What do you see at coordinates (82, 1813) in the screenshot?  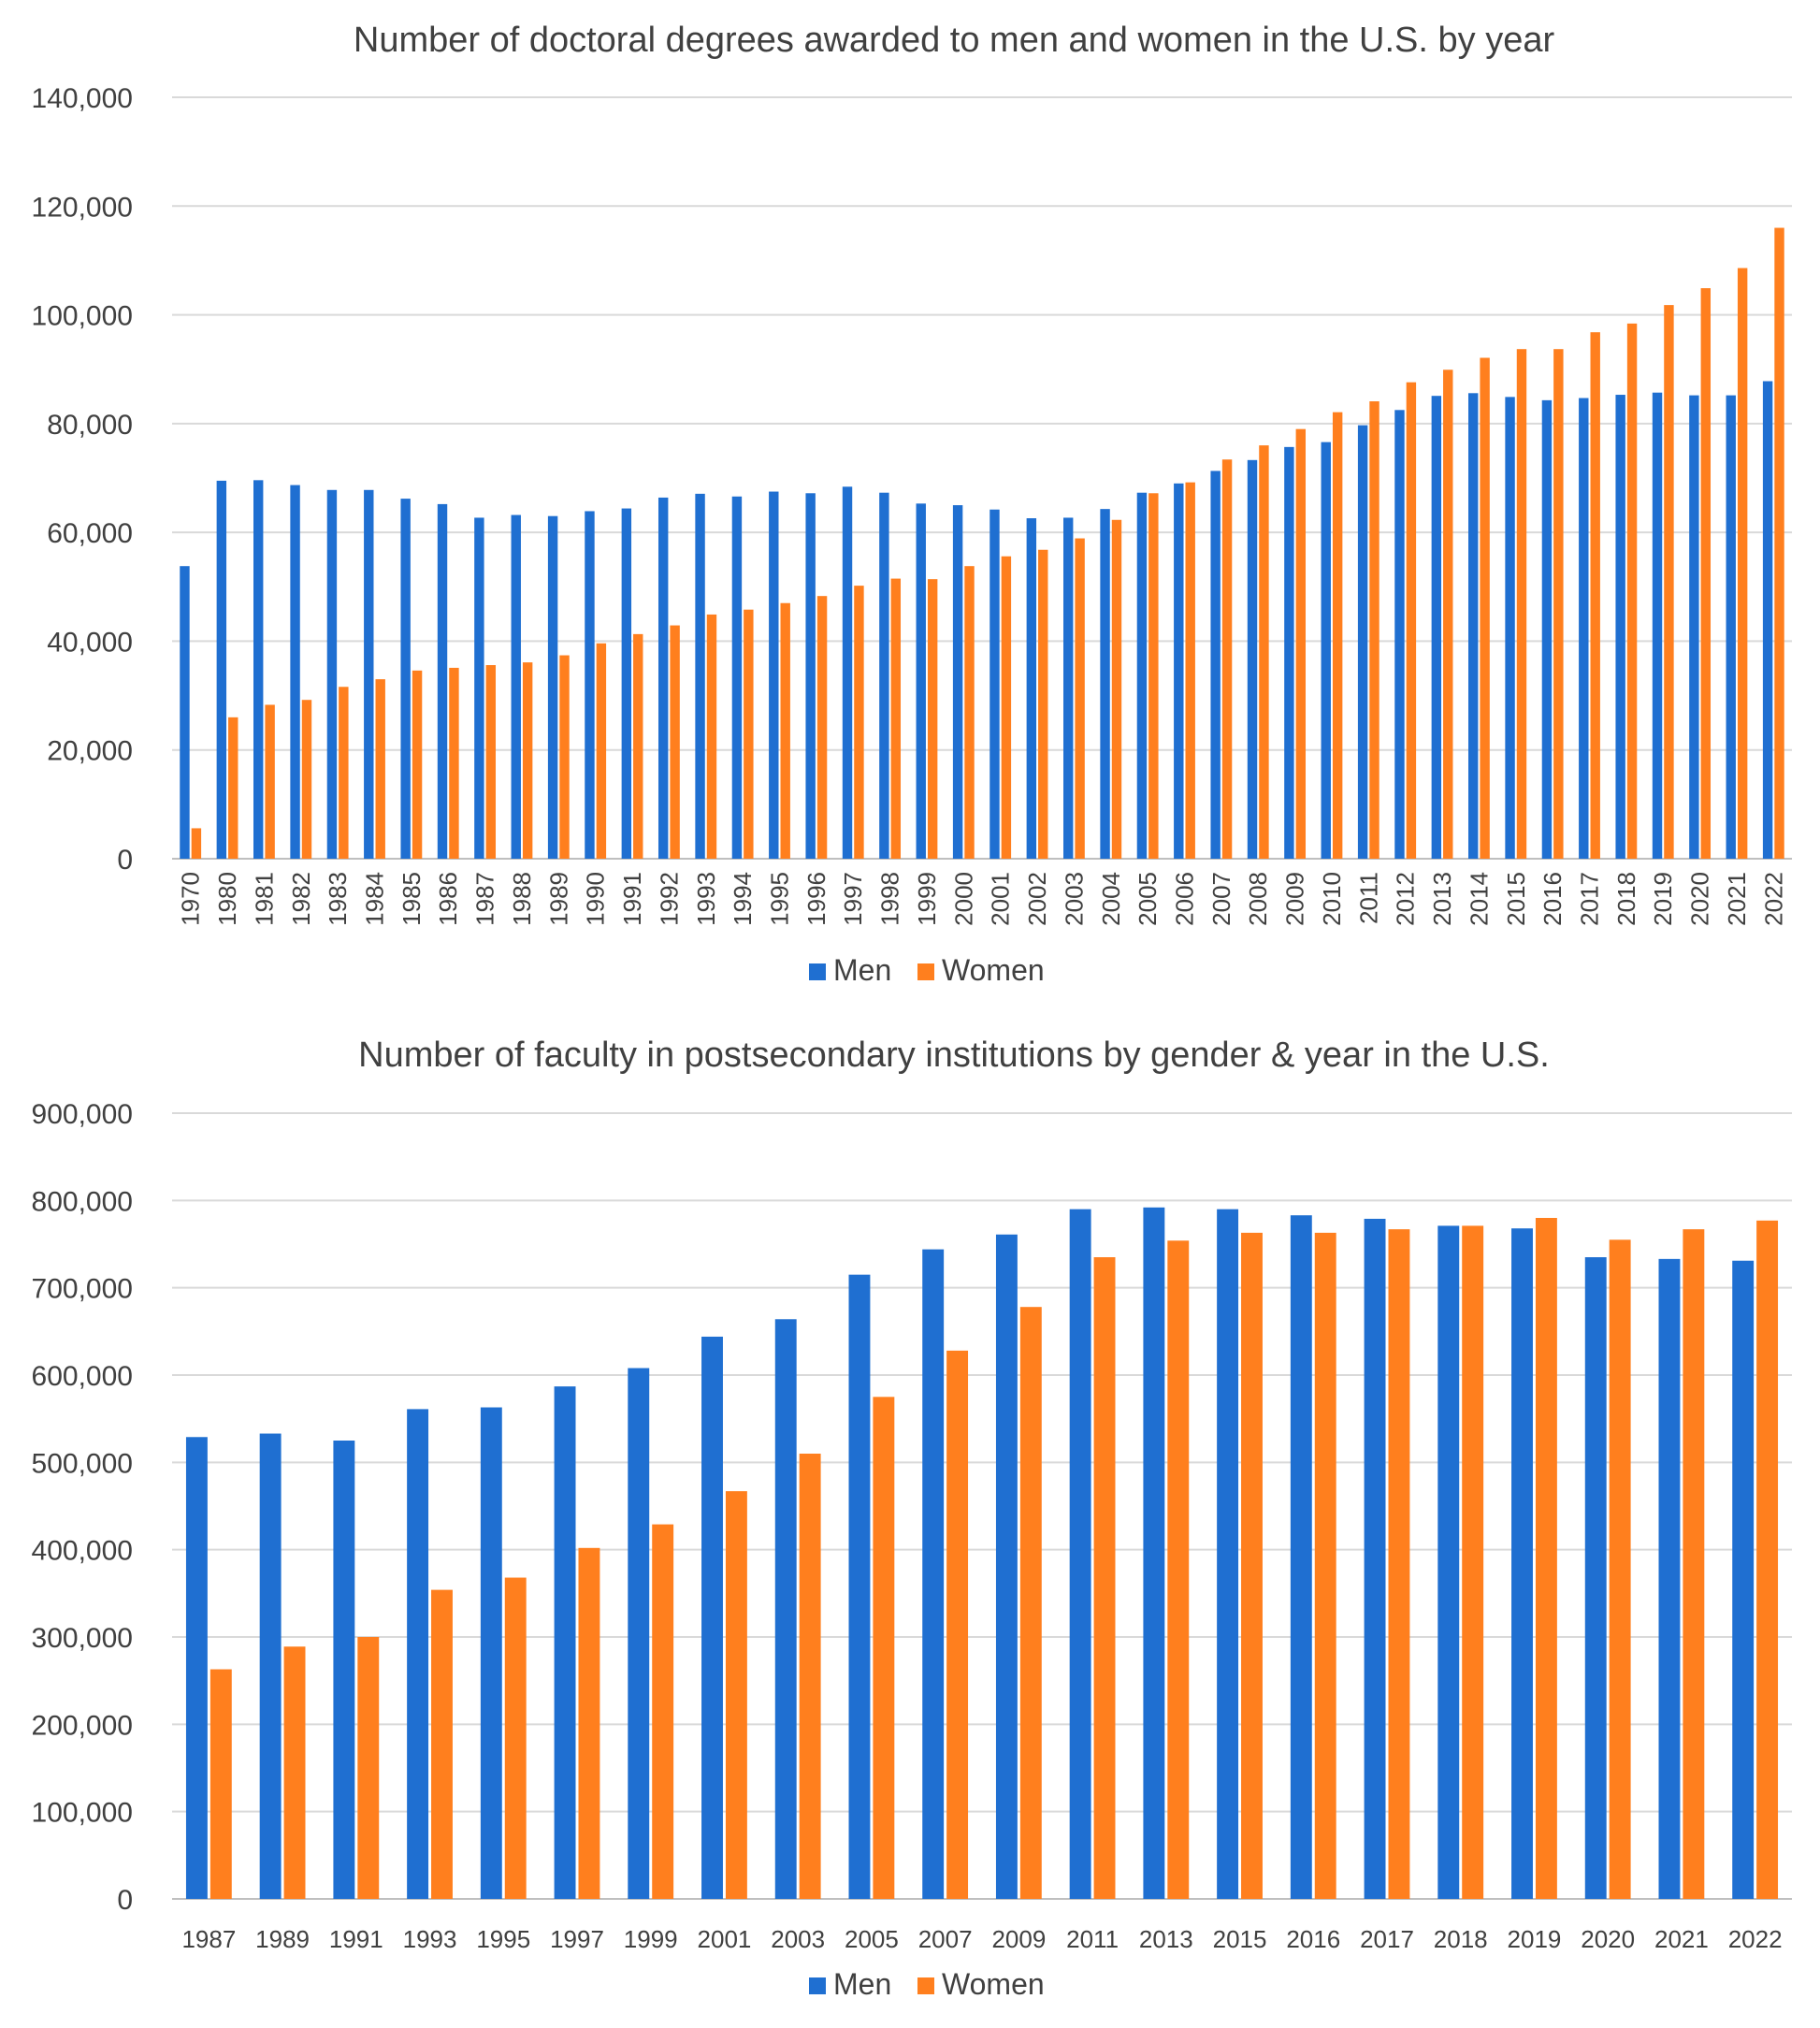 I see `chart-2-y-tick-label: 100,000` at bounding box center [82, 1813].